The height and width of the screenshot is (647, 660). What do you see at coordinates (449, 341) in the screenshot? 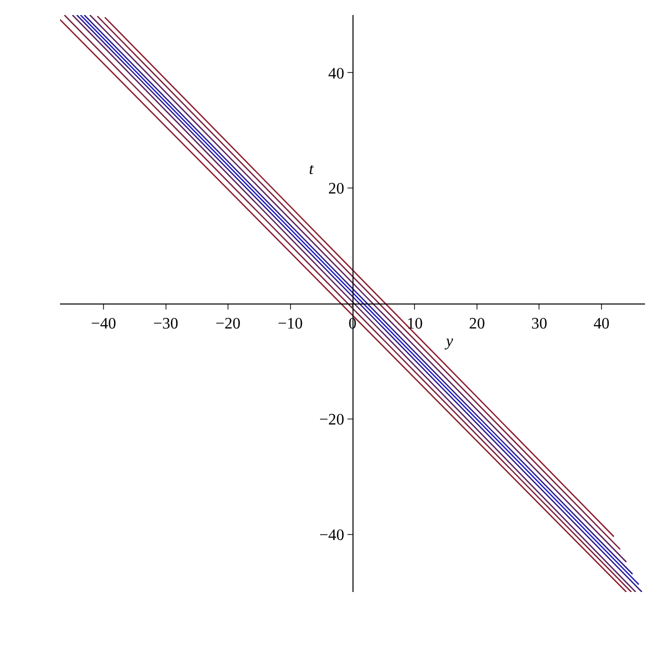
I see `x-axis-title: y` at bounding box center [449, 341].